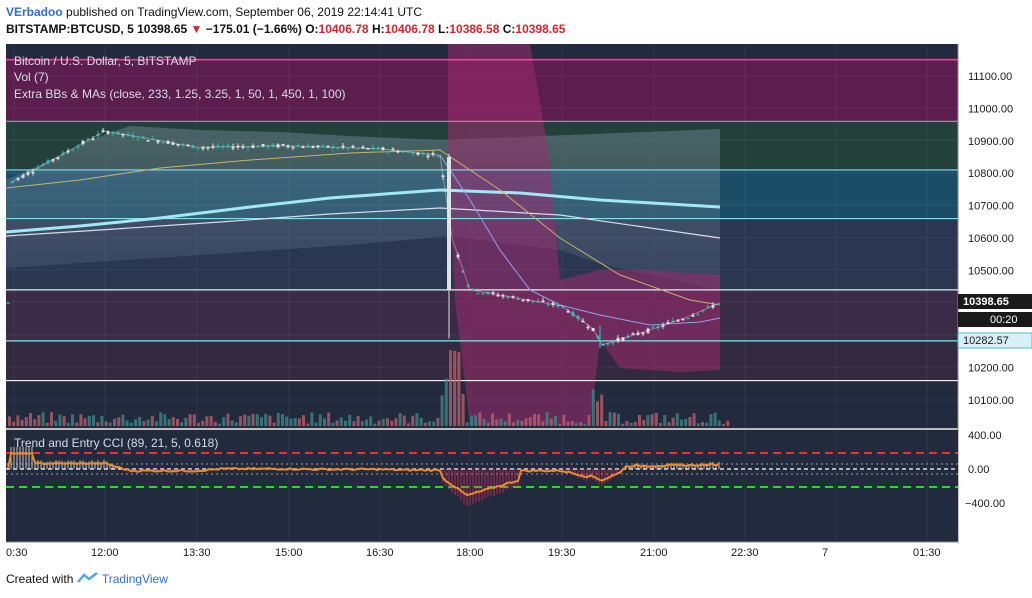 The image size is (1032, 598). Describe the element at coordinates (580, 240) in the screenshot. I see `ma-fast-line` at that location.